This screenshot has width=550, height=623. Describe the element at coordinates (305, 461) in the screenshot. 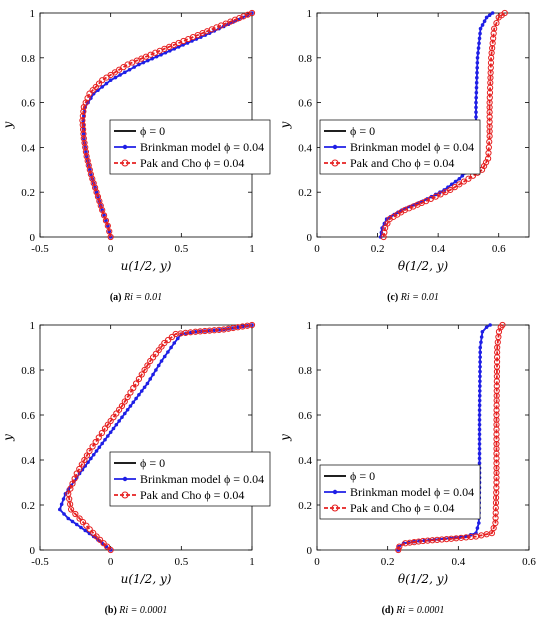

I see `y-tick-label: 0.4` at that location.